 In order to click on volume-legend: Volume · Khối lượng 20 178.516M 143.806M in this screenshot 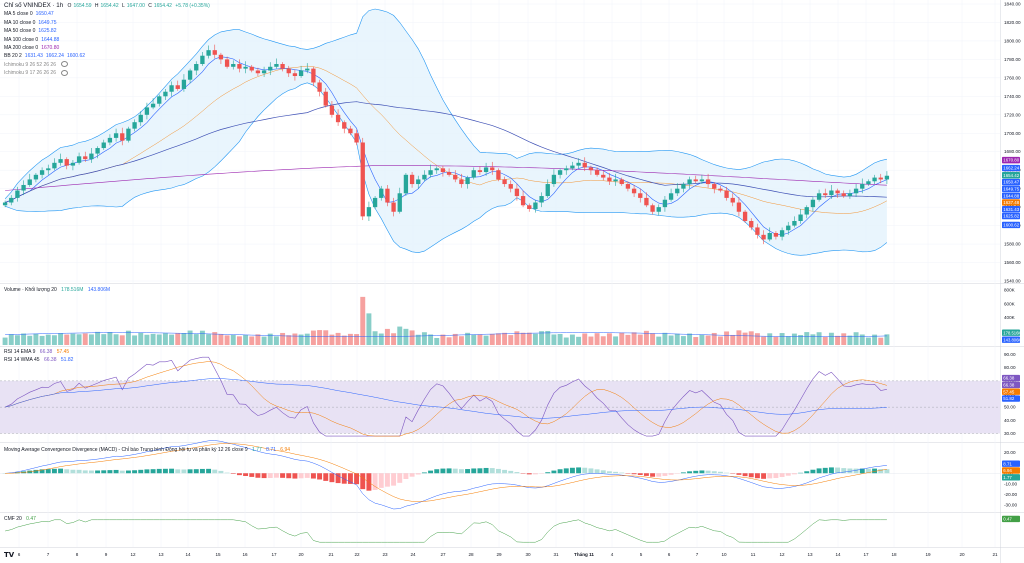, I will do `click(58, 290)`.